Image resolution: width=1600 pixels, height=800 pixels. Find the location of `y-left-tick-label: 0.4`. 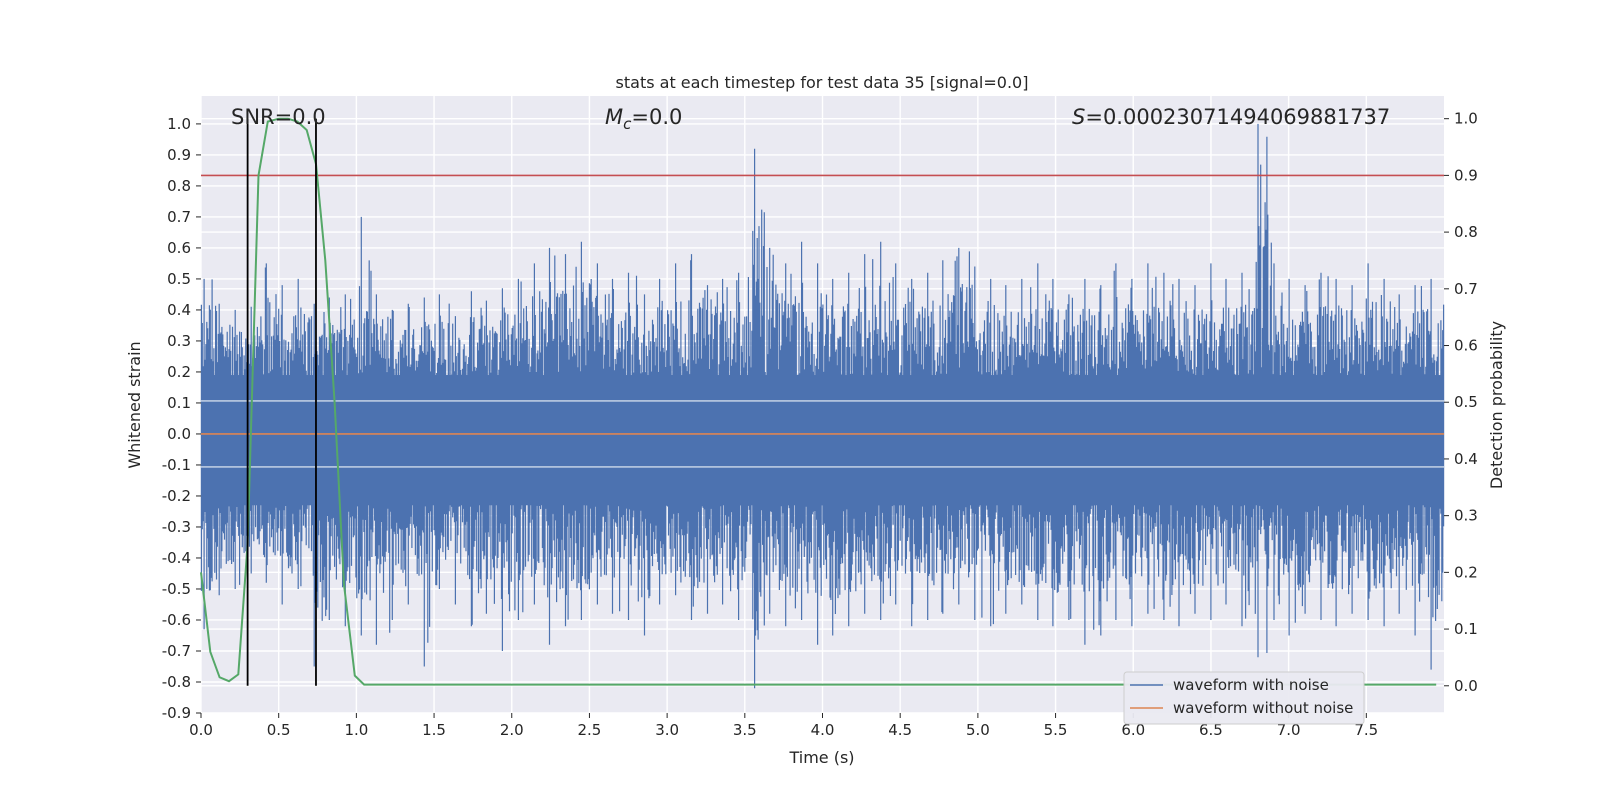

y-left-tick-label: 0.4 is located at coordinates (179, 310).